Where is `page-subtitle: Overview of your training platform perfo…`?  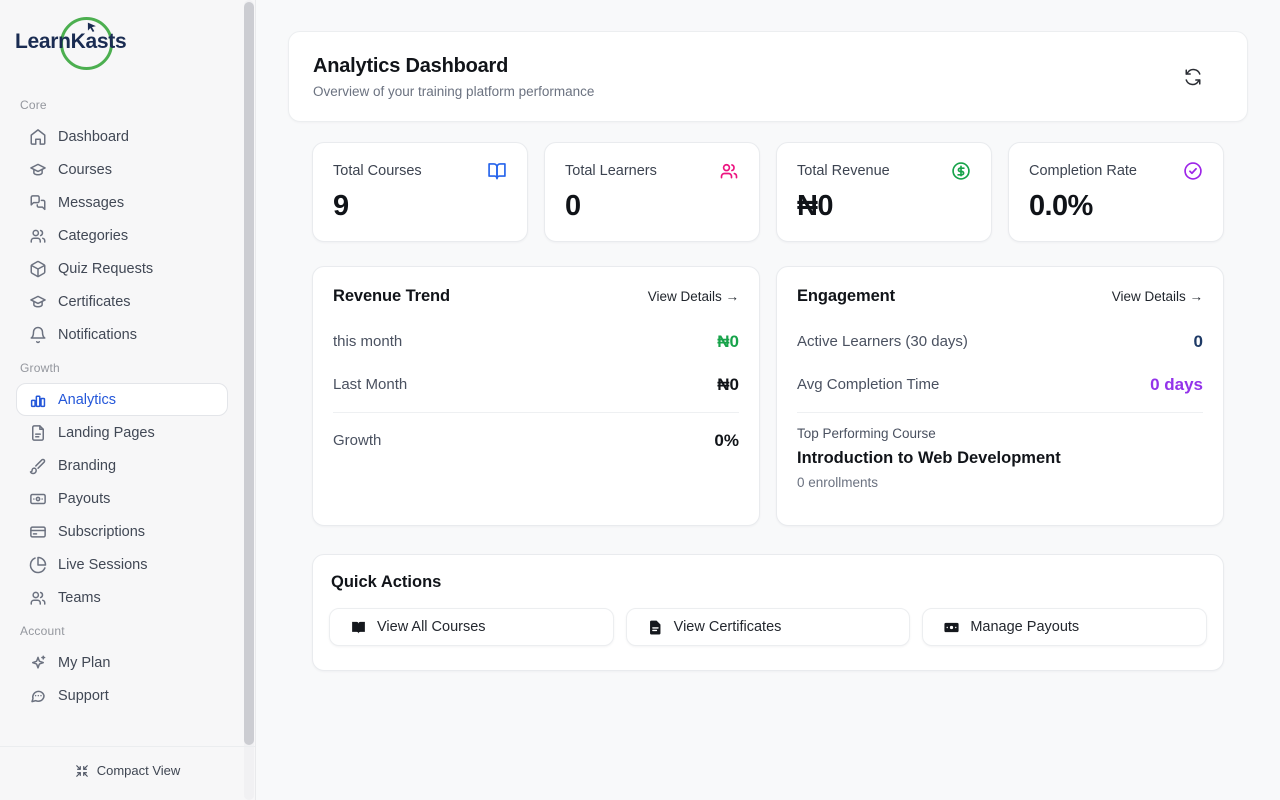
page-subtitle: Overview of your training platform perfo… is located at coordinates (454, 91).